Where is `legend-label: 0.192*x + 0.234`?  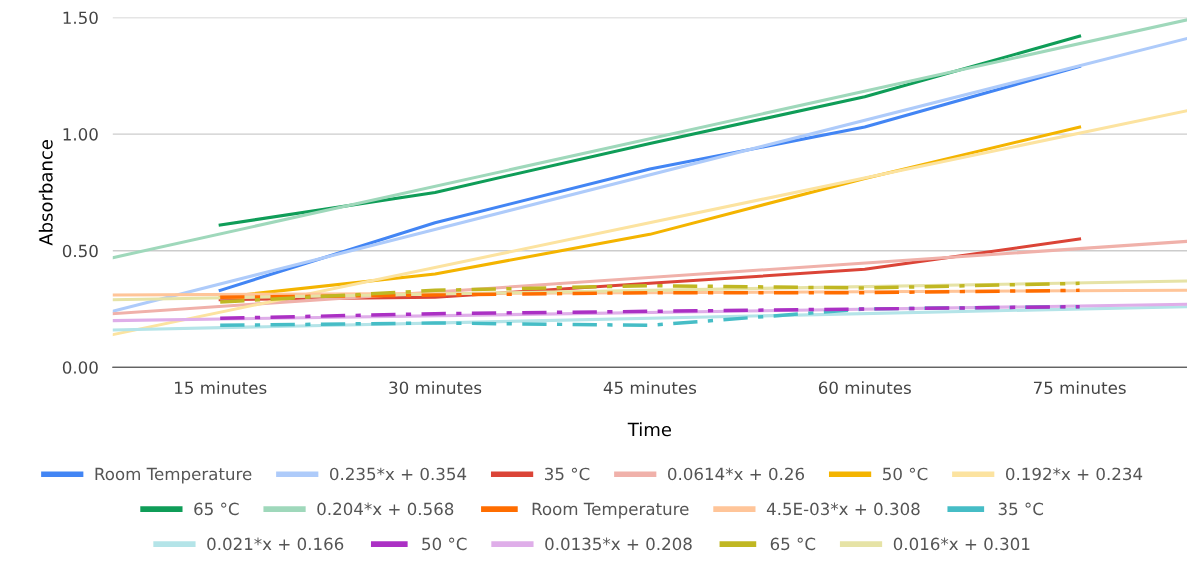
legend-label: 0.192*x + 0.234 is located at coordinates (1074, 474).